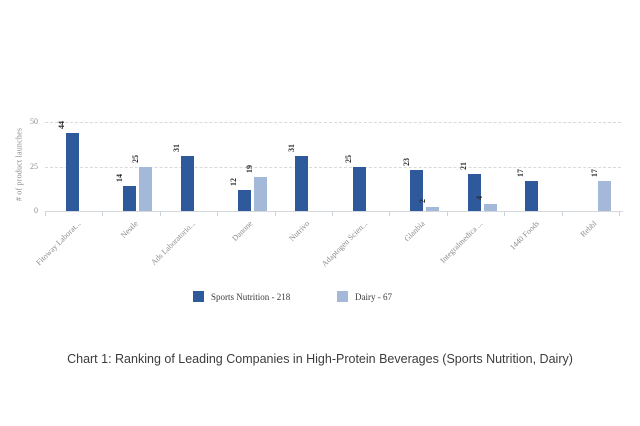 The width and height of the screenshot is (640, 426). I want to click on x-axis-line, so click(334, 211).